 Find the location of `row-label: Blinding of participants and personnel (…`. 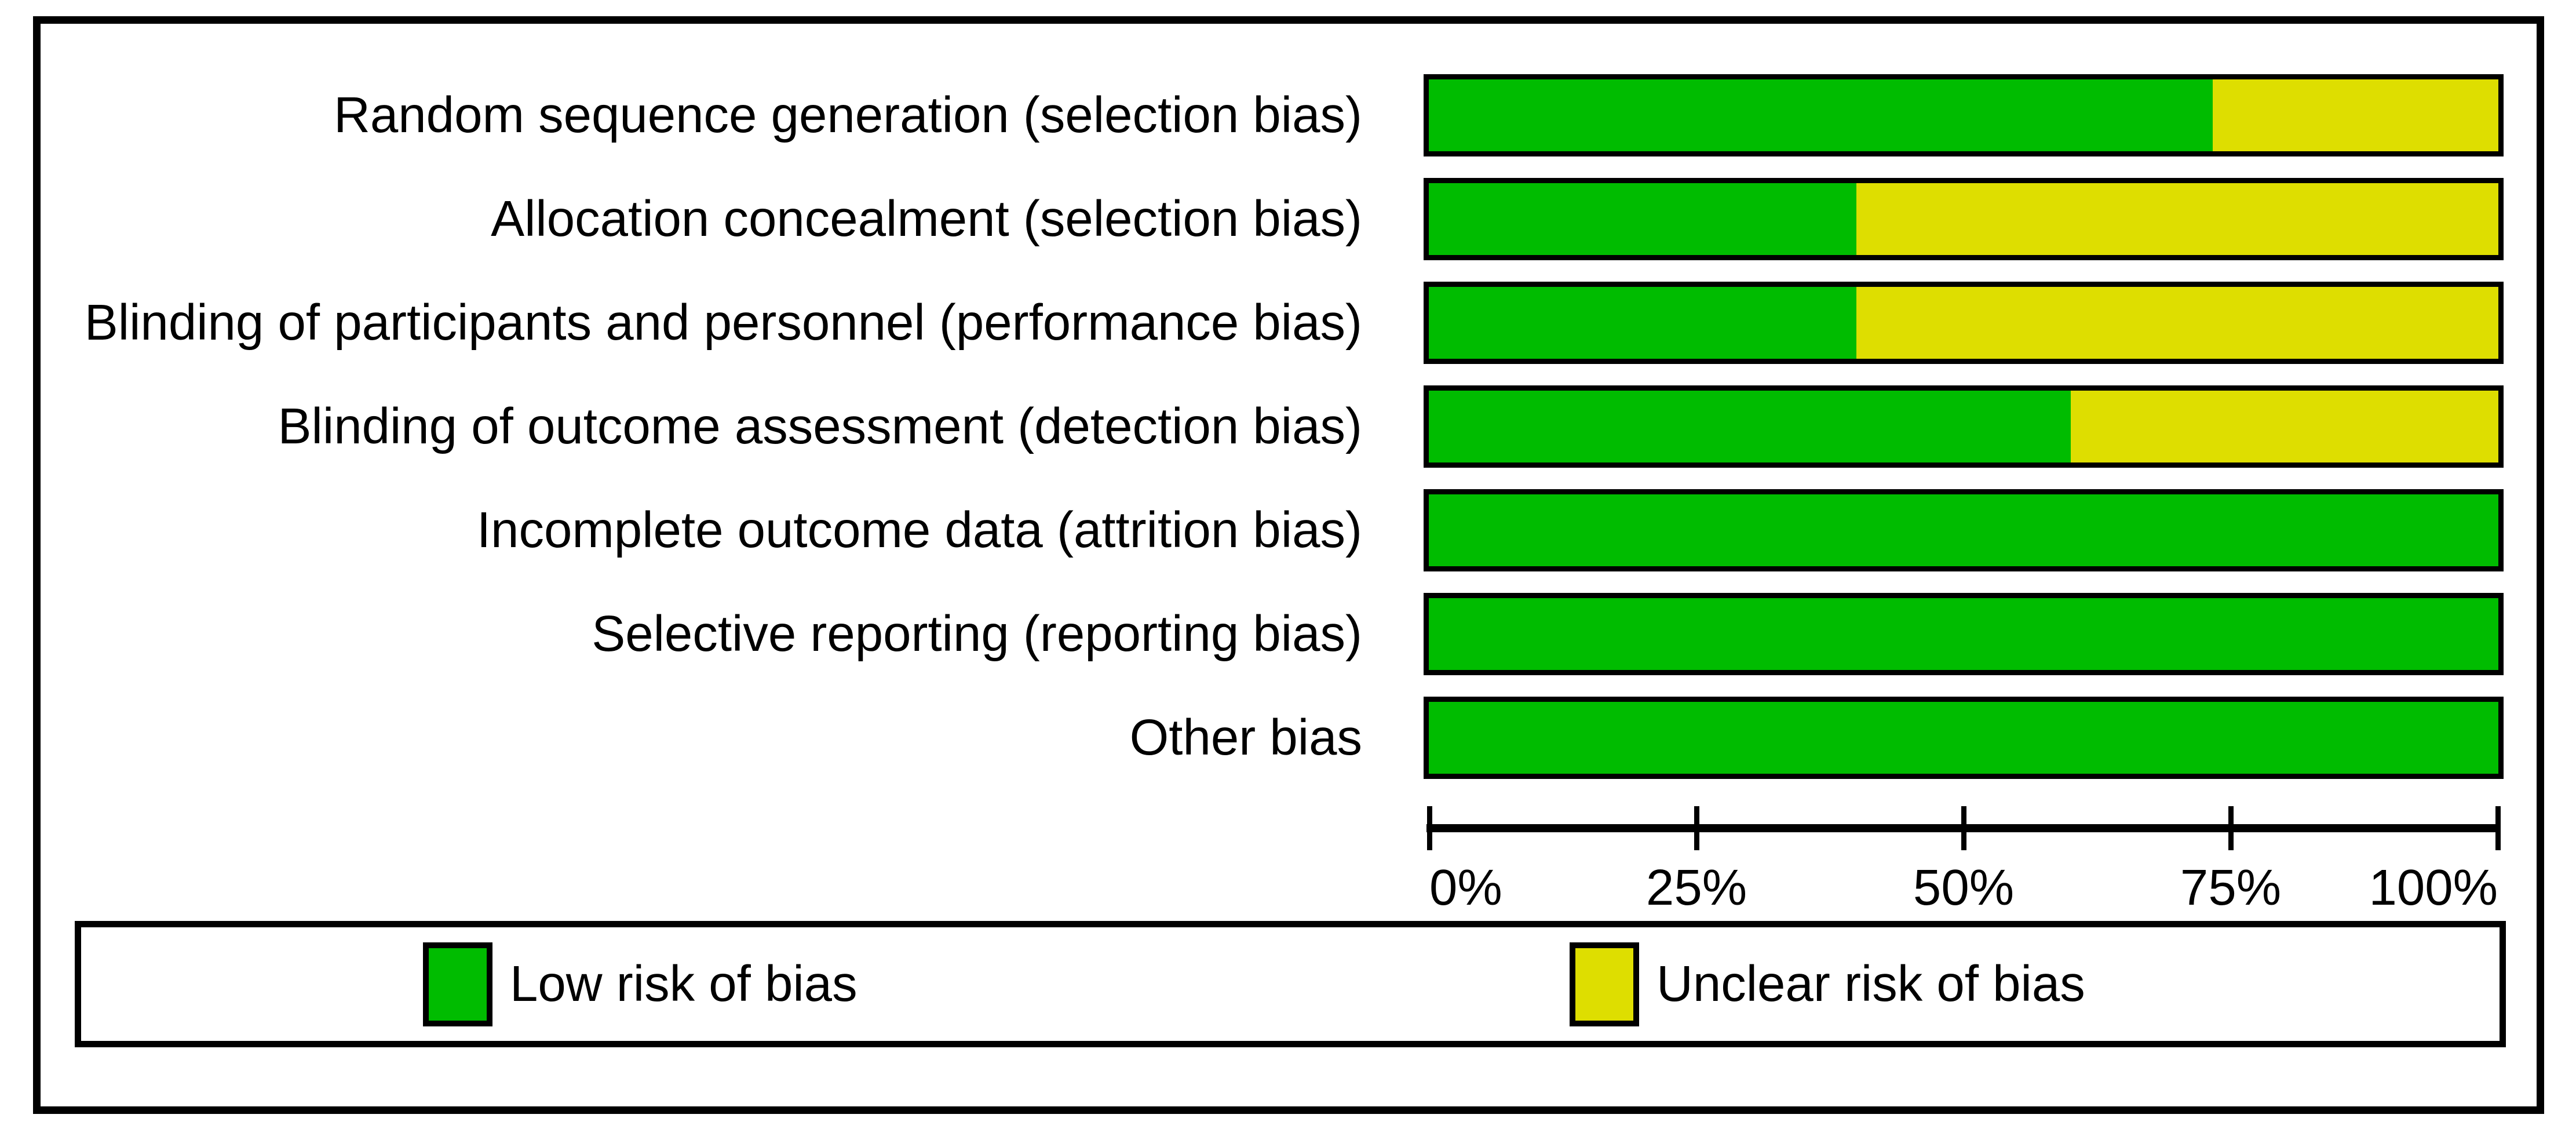

row-label: Blinding of participants and personnel (… is located at coordinates (723, 322).